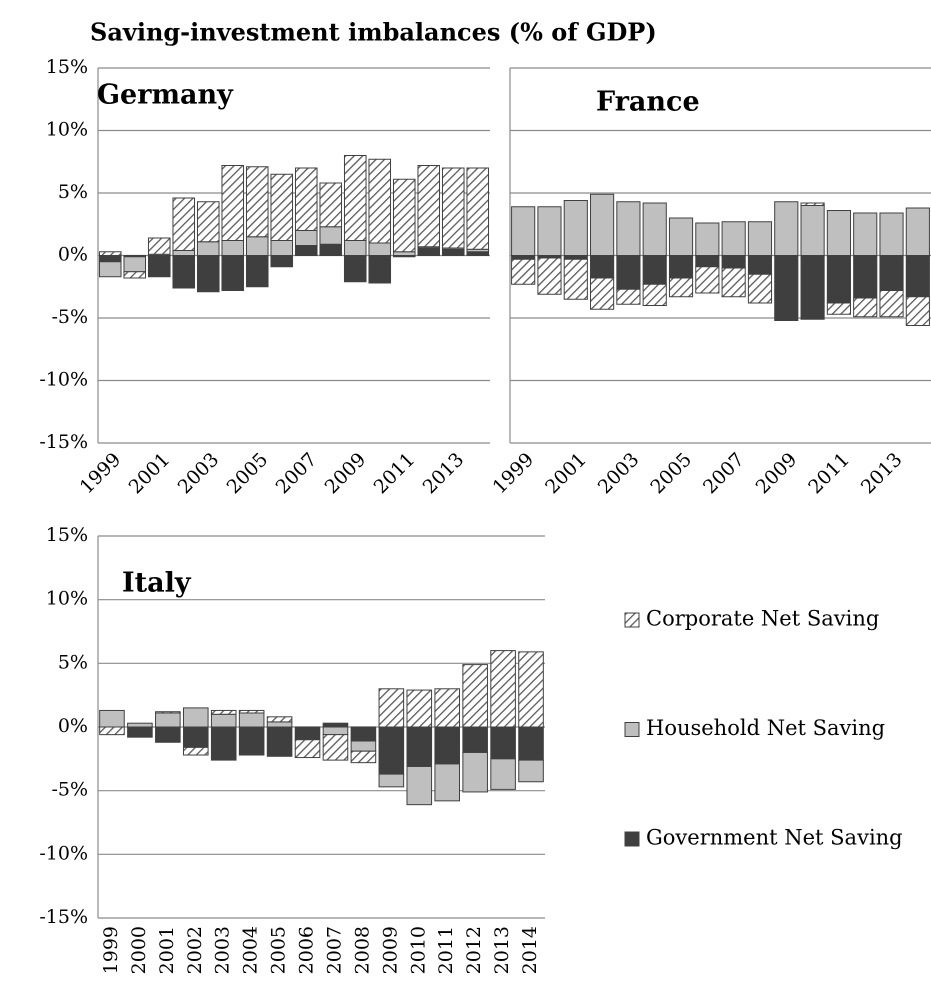 This screenshot has height=996, width=931. What do you see at coordinates (362, 950) in the screenshot?
I see `x-tick-label: 2008` at bounding box center [362, 950].